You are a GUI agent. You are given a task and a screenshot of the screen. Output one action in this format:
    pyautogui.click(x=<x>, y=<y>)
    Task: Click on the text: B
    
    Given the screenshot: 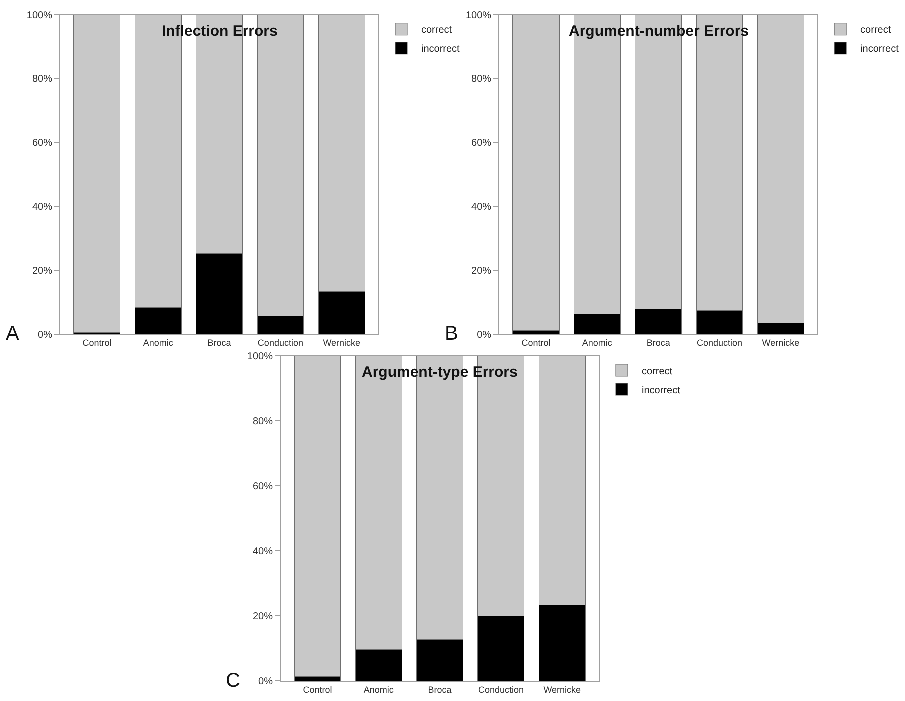 What is the action you would take?
    pyautogui.click(x=451, y=334)
    